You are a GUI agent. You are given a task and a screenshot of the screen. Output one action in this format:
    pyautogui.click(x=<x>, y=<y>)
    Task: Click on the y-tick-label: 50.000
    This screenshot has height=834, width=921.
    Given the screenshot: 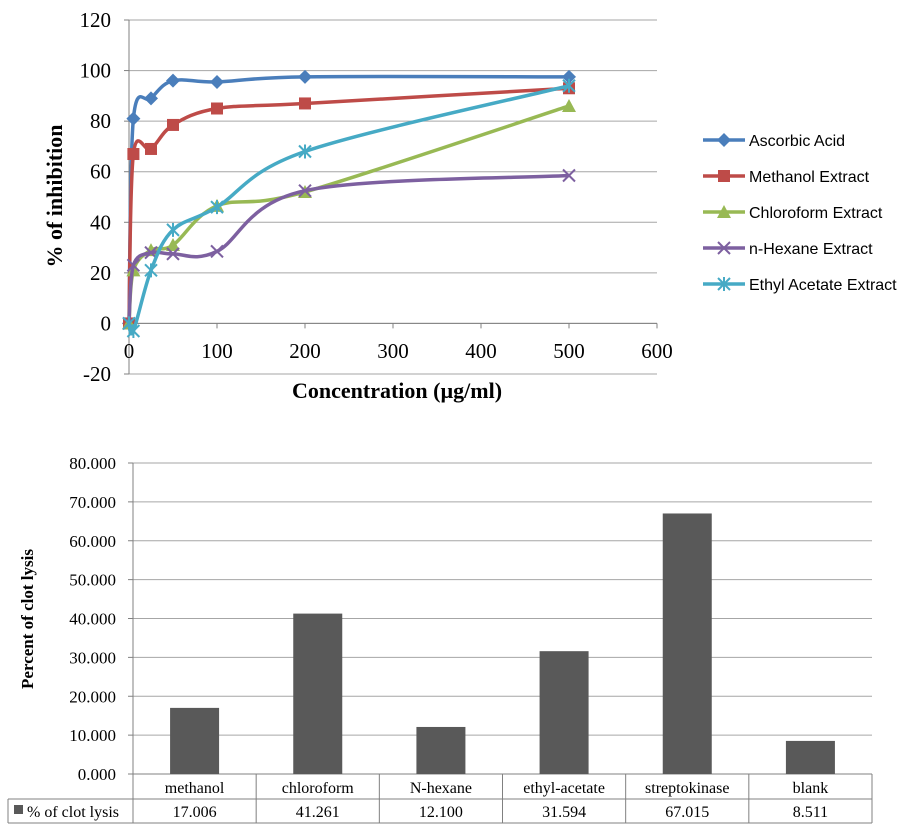 What is the action you would take?
    pyautogui.click(x=92, y=580)
    